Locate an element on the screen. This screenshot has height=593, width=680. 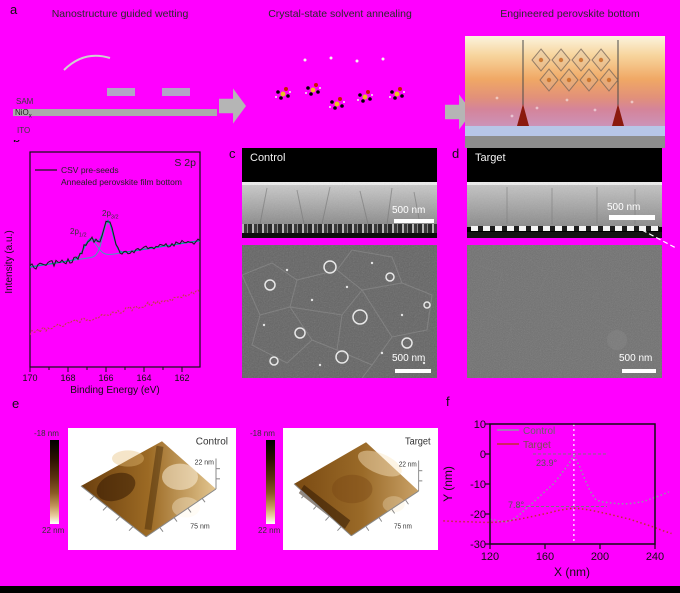
panel-label-b: b is located at coordinates (16, 142).